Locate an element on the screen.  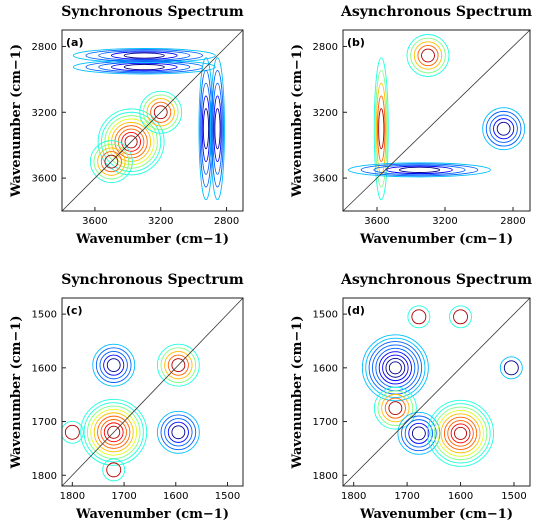
panel-label: (b) is located at coordinates (356, 42).